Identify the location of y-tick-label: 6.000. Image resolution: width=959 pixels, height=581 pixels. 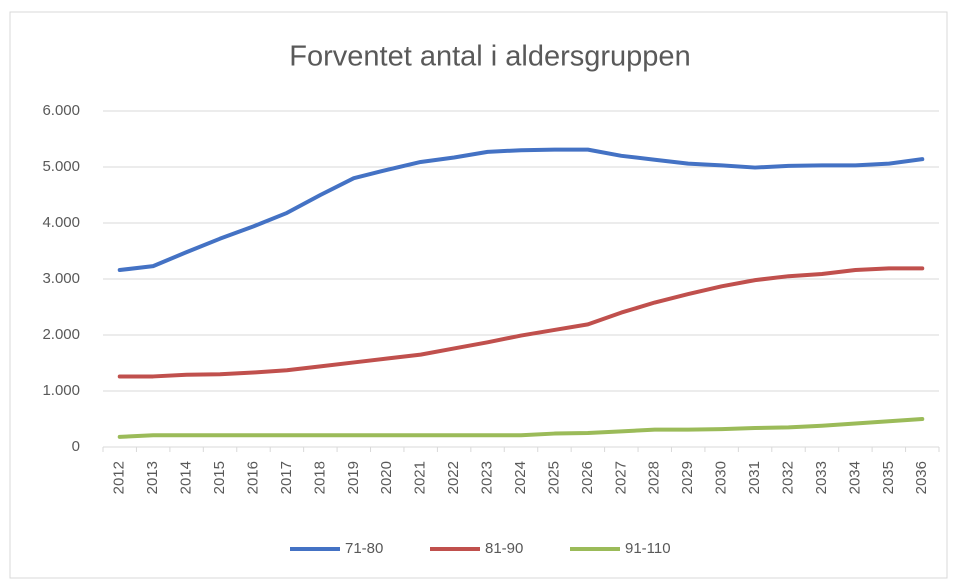
(61, 110).